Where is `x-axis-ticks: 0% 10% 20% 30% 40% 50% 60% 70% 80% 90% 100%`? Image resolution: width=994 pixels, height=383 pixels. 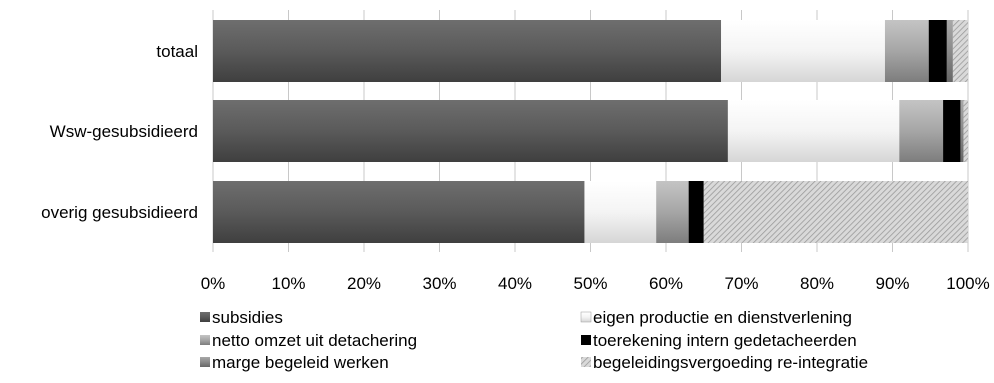
x-axis-ticks: 0% 10% 20% 30% 40% 50% 60% 70% 80% 90% 100% is located at coordinates (595, 283).